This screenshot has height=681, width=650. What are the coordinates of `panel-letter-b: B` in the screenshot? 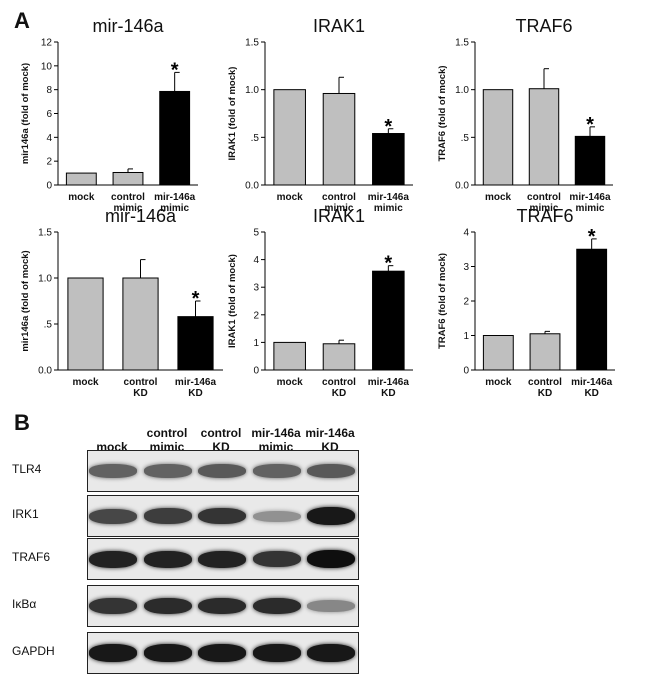 It's located at (22, 422).